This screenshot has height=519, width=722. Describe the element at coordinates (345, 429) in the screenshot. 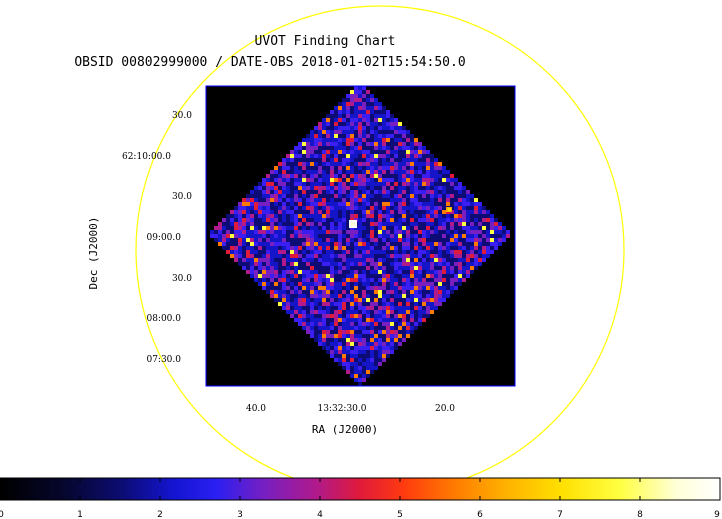

I see `ra-axis-label: RA (J2000)` at that location.